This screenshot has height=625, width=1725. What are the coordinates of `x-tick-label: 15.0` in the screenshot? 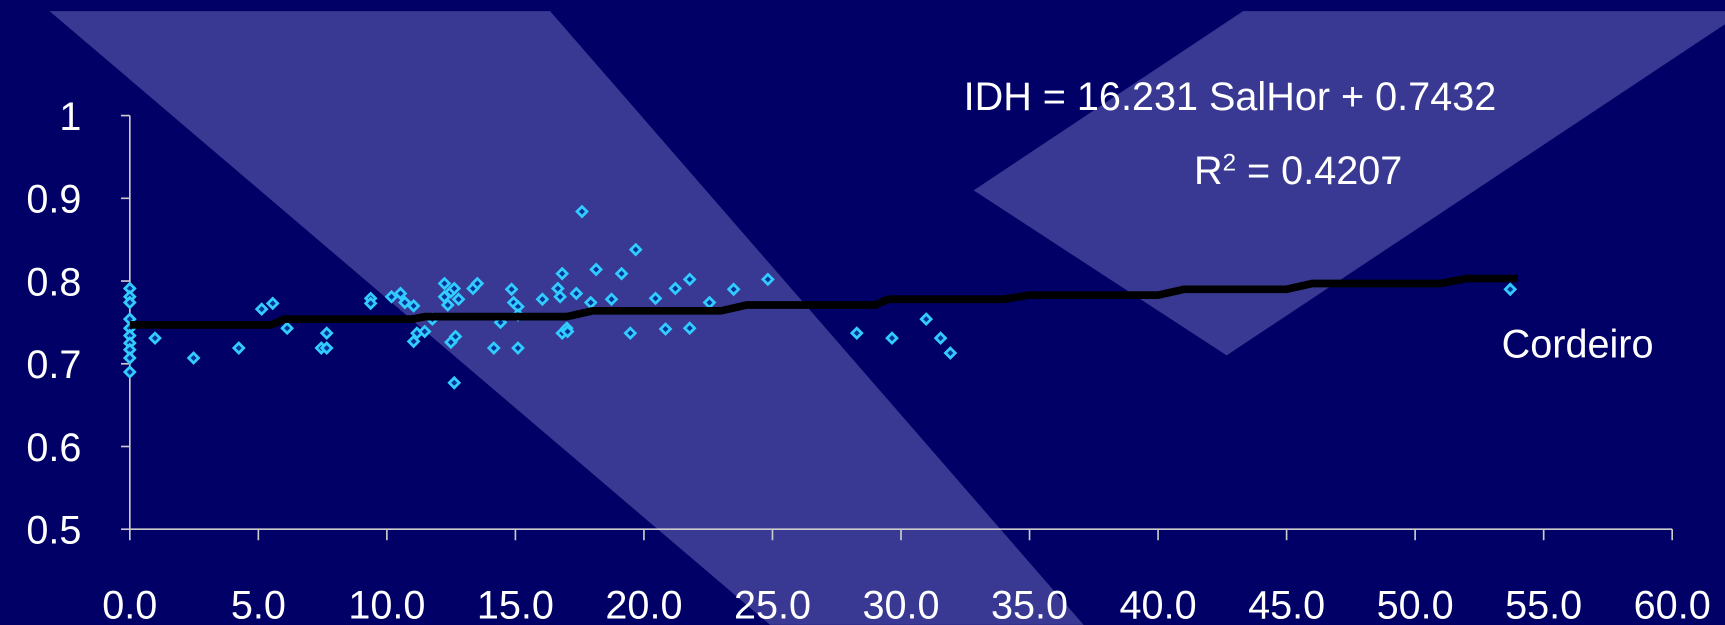 It's located at (515, 604).